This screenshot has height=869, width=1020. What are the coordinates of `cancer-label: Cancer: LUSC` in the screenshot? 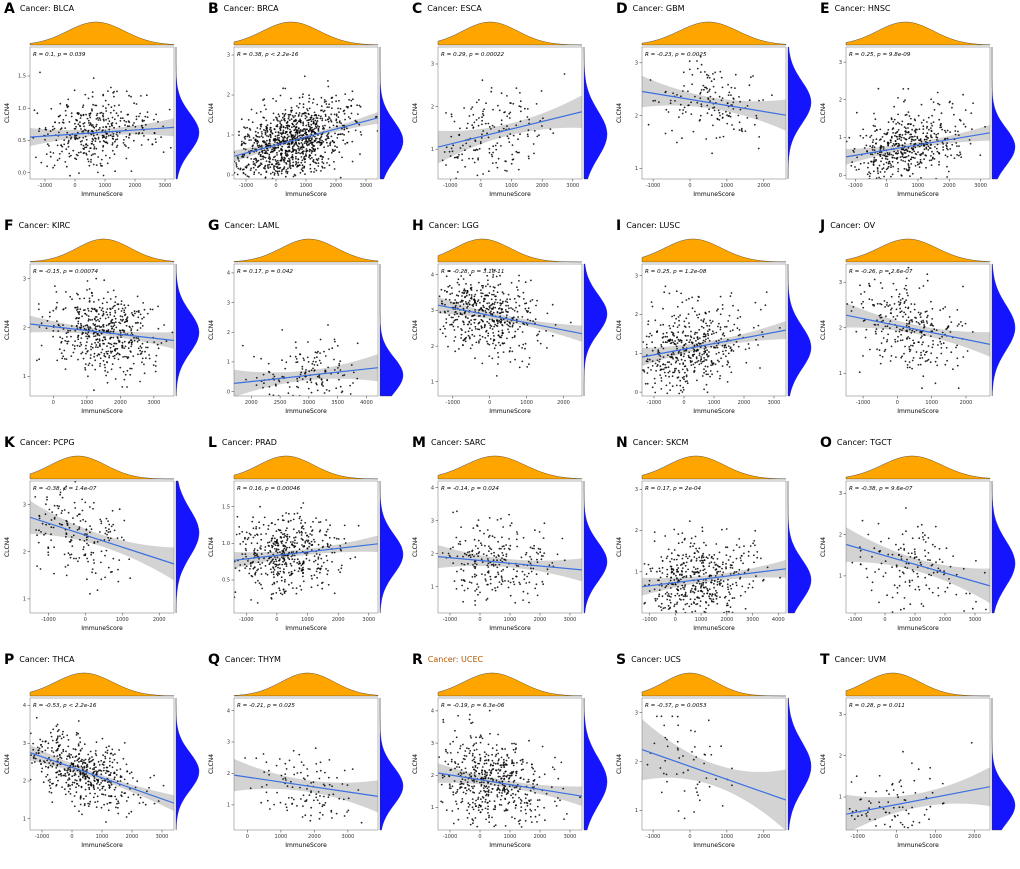 It's located at (653, 225).